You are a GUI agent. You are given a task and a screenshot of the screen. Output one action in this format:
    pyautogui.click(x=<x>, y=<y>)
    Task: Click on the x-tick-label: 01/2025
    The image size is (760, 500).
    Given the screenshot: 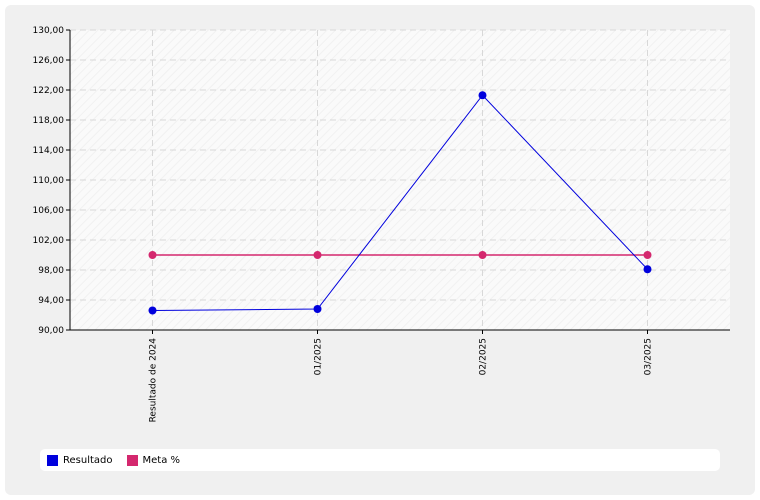 What is the action you would take?
    pyautogui.click(x=319, y=356)
    